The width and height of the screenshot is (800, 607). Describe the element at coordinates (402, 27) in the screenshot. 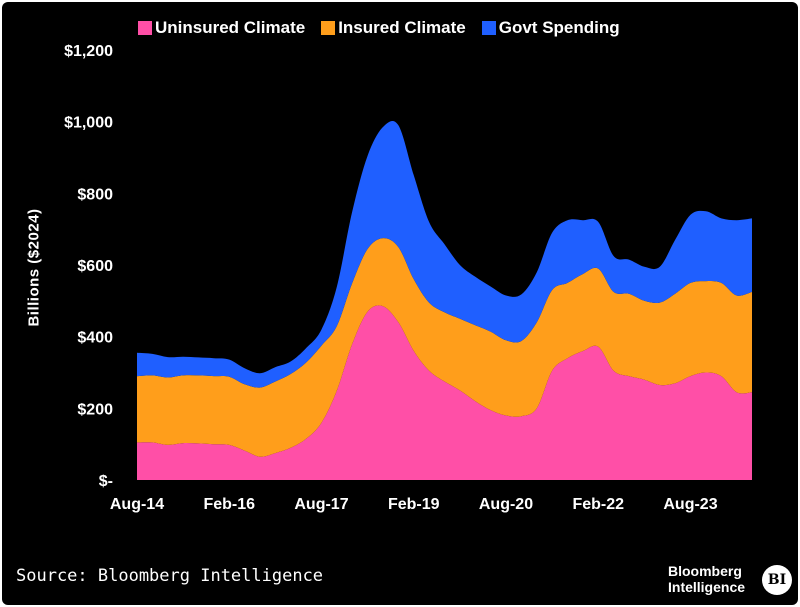

I see `legend-label-insured: Insured Climate` at that location.